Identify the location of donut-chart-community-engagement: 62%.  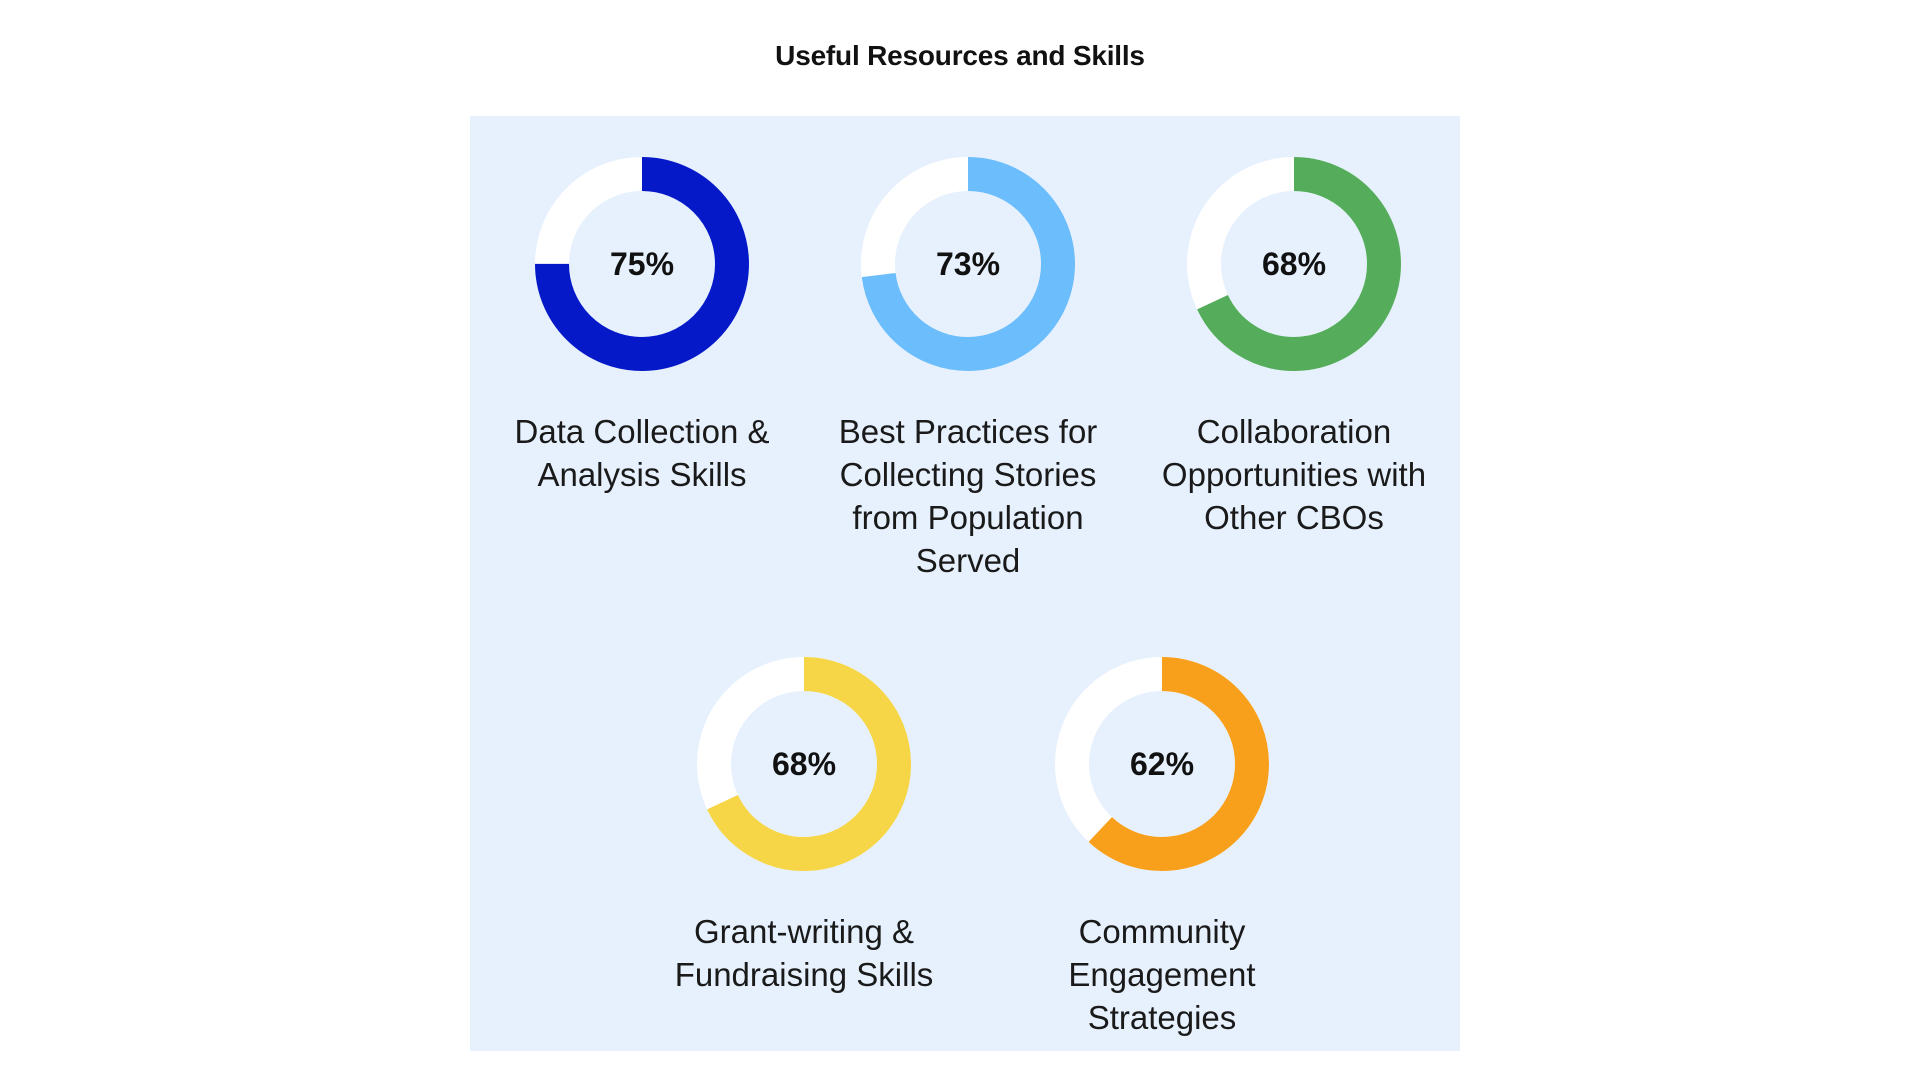
(1162, 764).